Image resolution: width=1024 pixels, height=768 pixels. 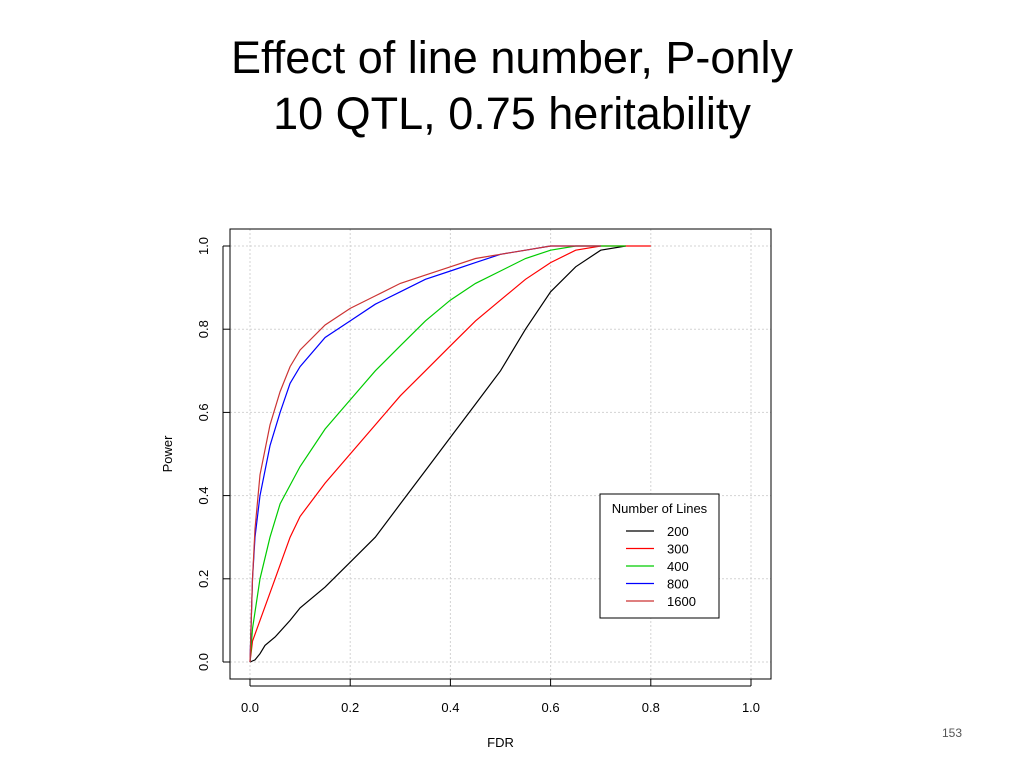 I want to click on x-tick-label: 1.0, so click(x=751, y=707).